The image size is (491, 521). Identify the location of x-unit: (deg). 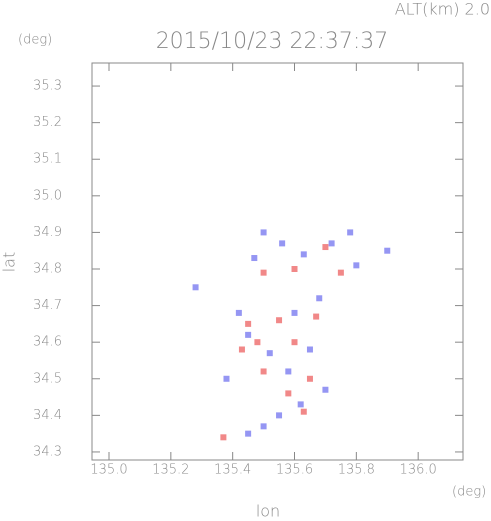
(469, 492).